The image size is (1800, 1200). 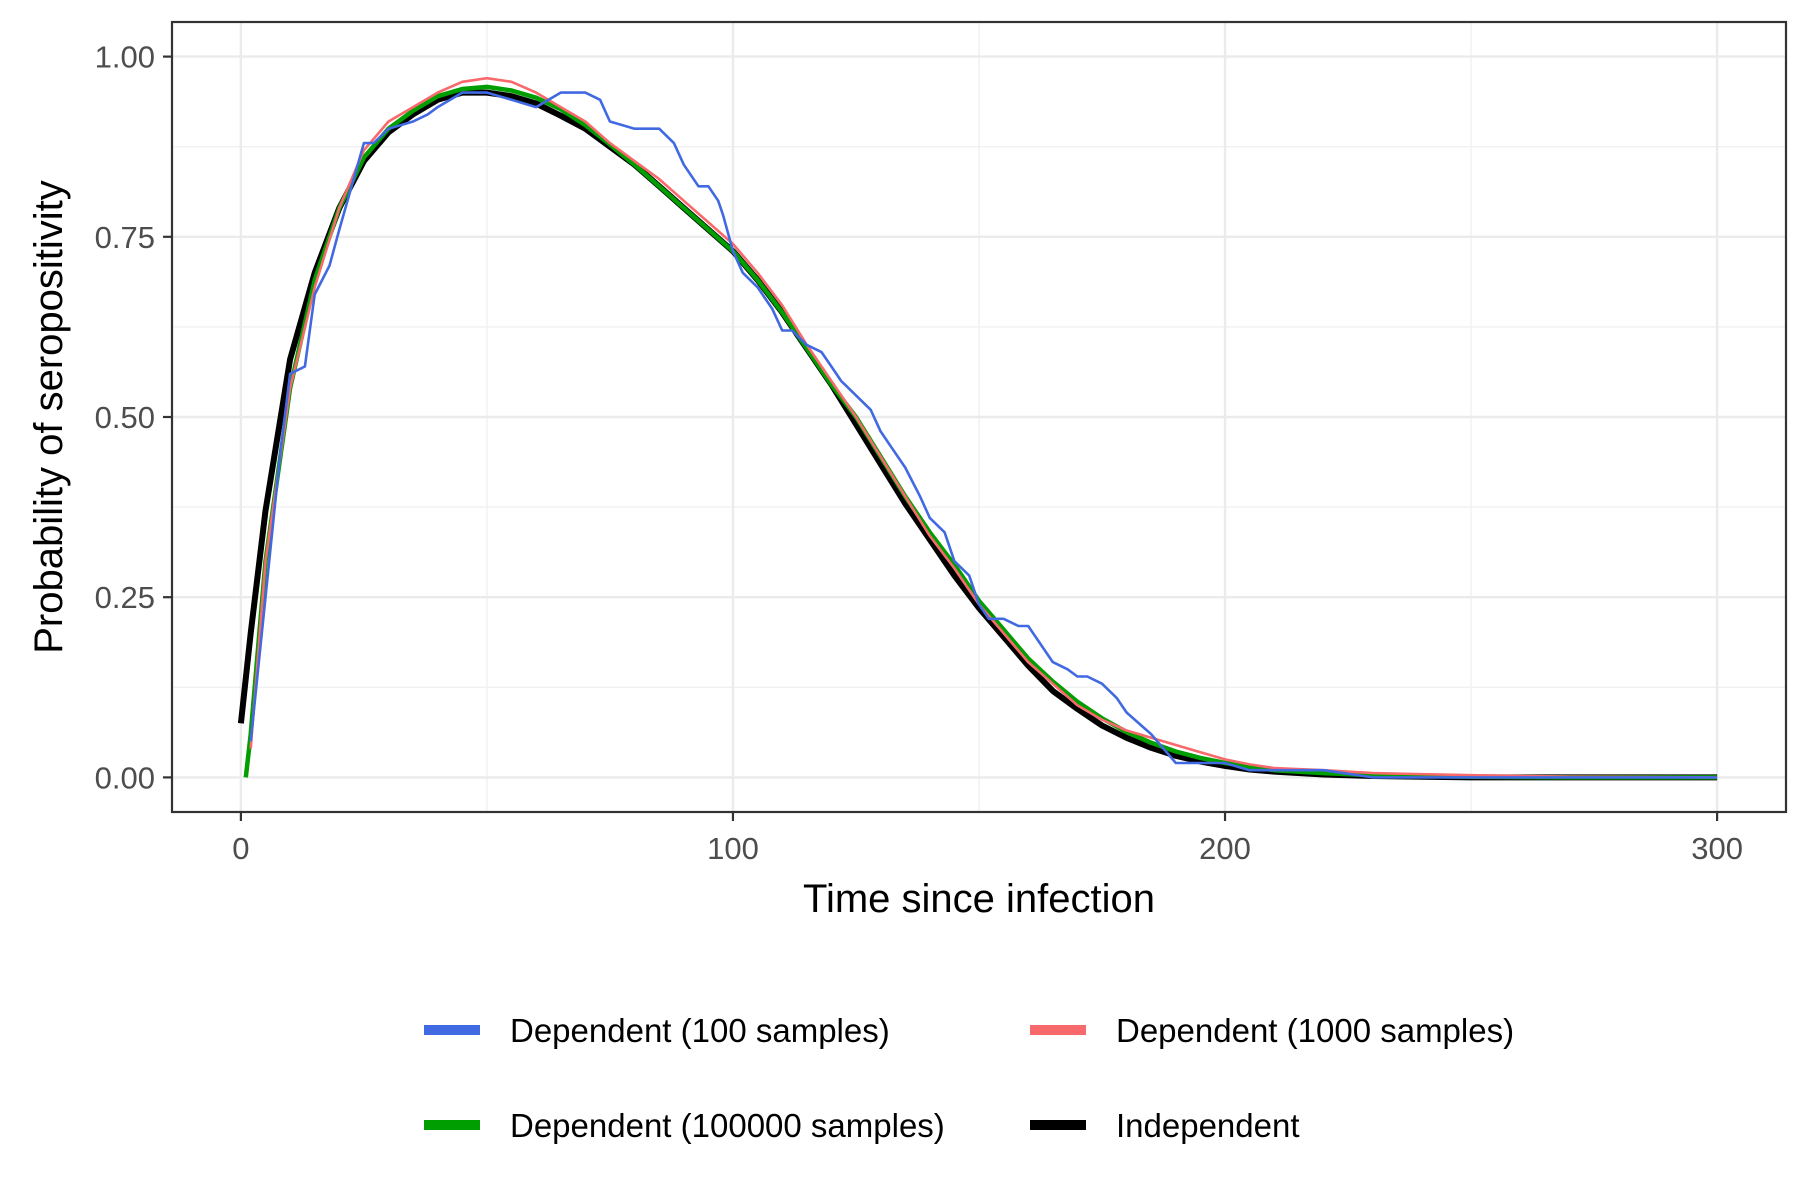 What do you see at coordinates (700, 1030) in the screenshot?
I see `legend-label-1: Dependent (100 samples)` at bounding box center [700, 1030].